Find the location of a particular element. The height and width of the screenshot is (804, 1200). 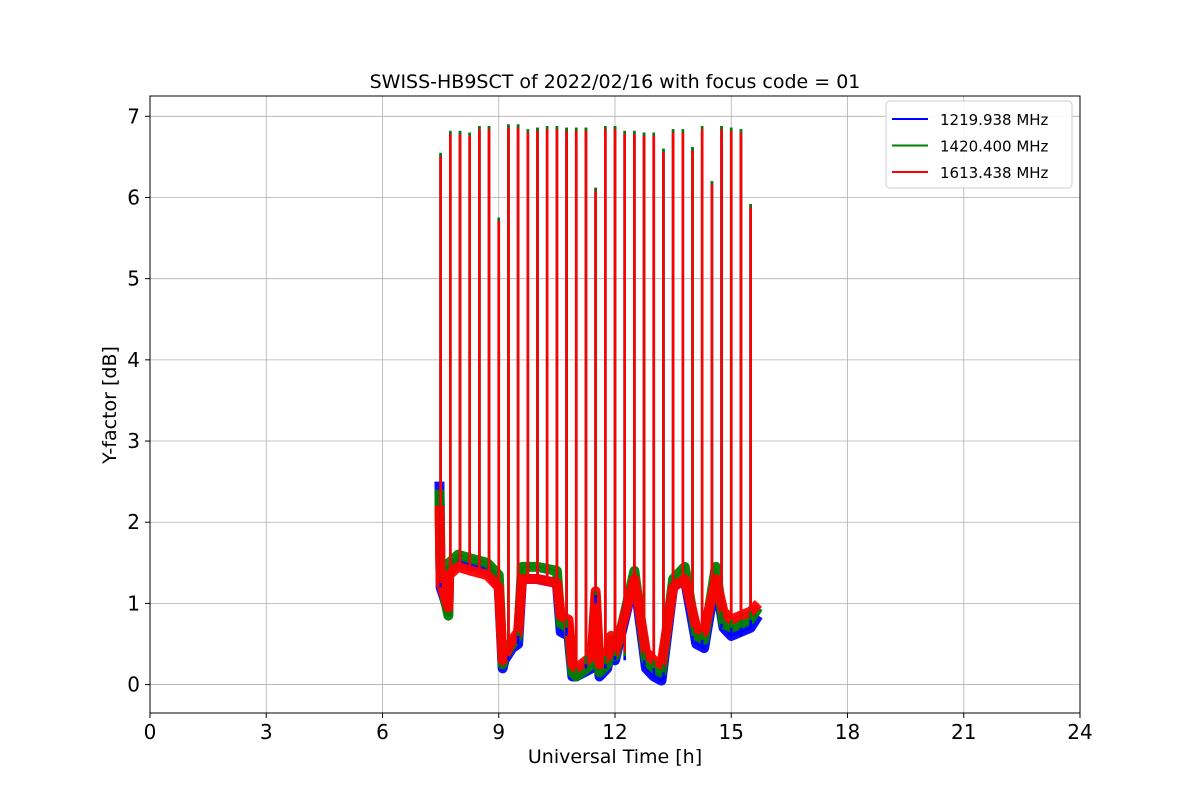

legend-items: 1219.938 MHz 1420.400 MHz 1613.438 MHz is located at coordinates (970, 146).